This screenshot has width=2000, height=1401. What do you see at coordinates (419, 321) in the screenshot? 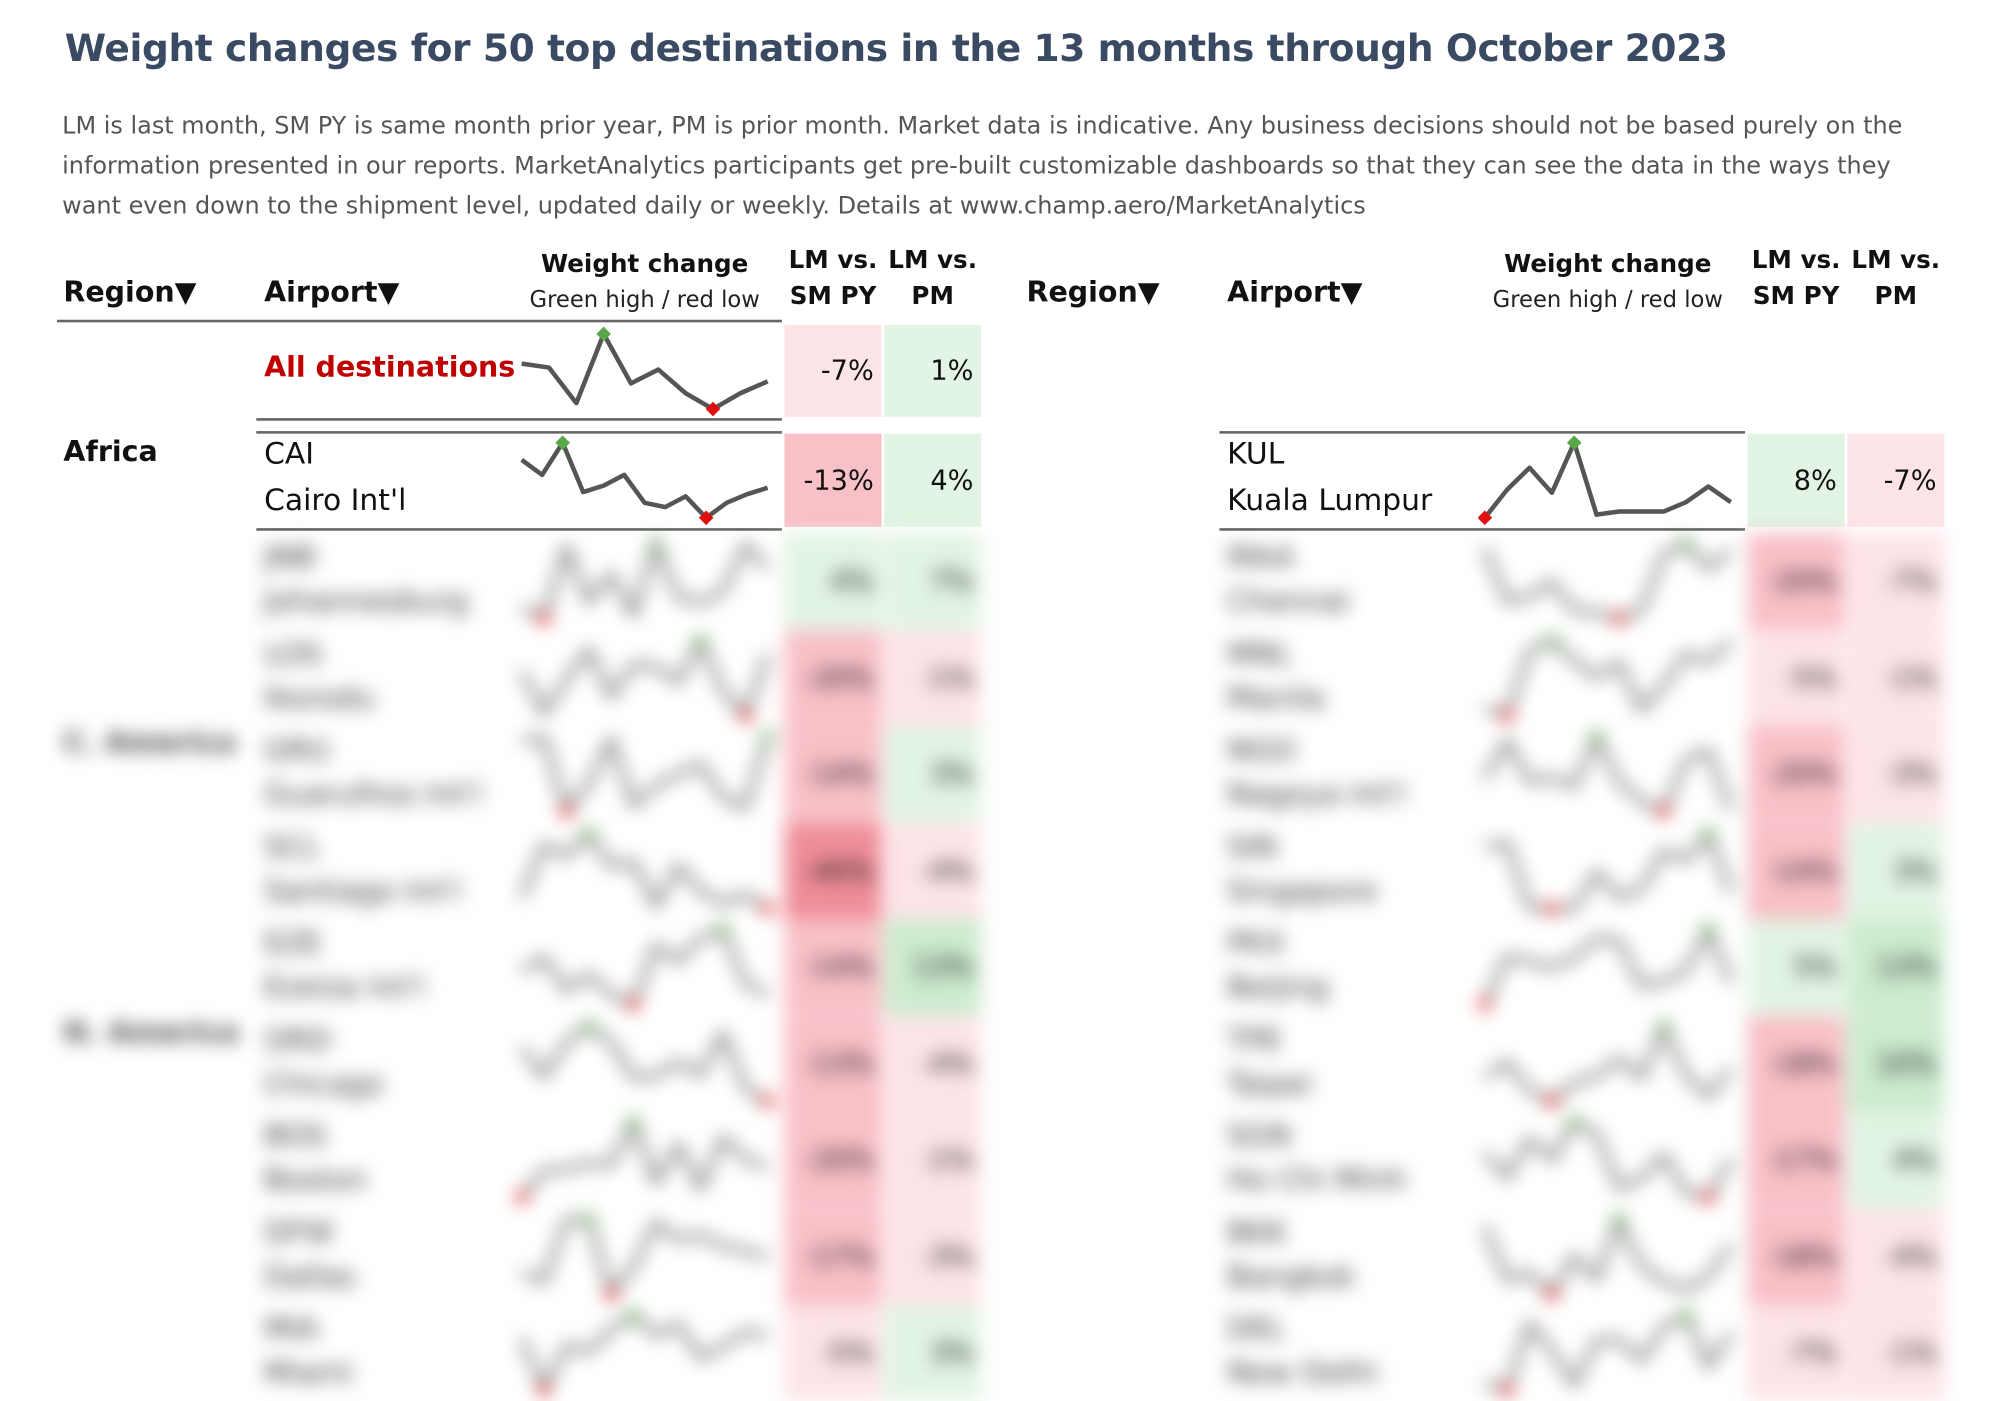
I see `header-rule-left` at bounding box center [419, 321].